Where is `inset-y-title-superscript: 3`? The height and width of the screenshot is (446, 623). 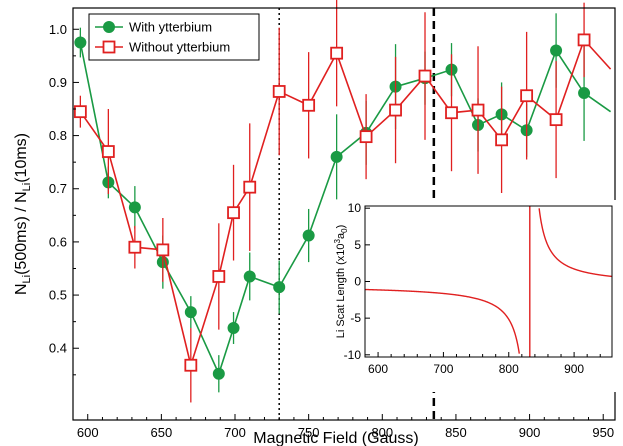
inset-y-title-superscript: 3 is located at coordinates (337, 240).